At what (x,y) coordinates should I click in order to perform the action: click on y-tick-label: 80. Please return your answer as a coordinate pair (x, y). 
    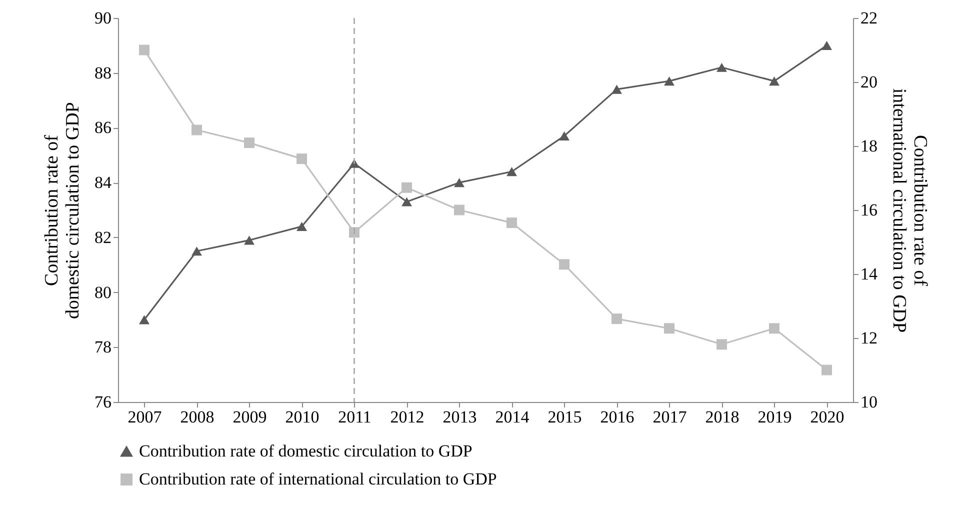
    Looking at the image, I should click on (103, 292).